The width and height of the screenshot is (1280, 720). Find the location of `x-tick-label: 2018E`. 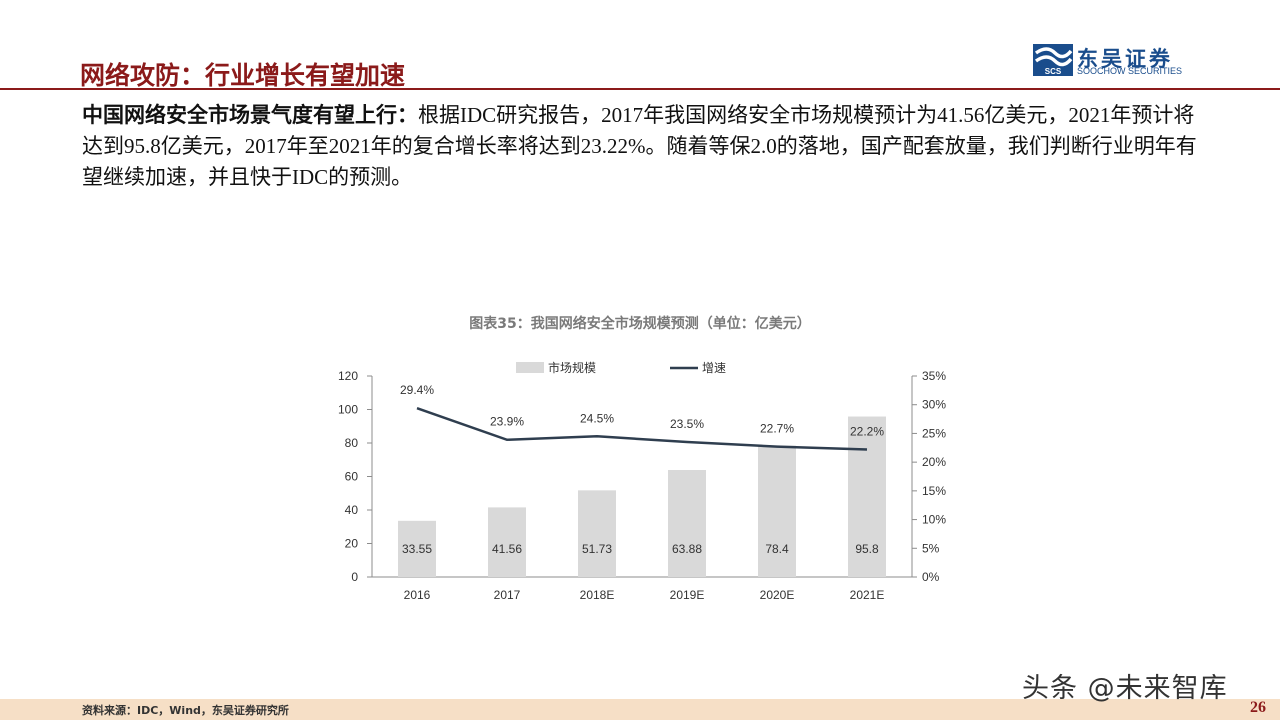

x-tick-label: 2018E is located at coordinates (597, 595).